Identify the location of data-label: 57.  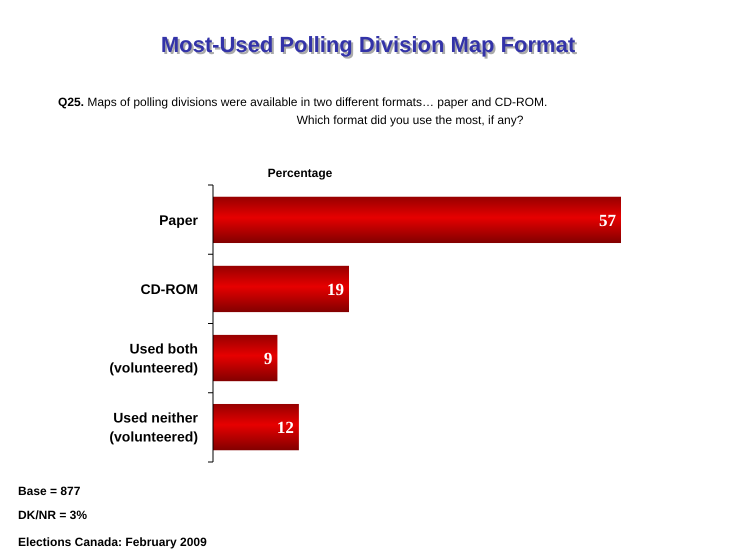
(607, 220).